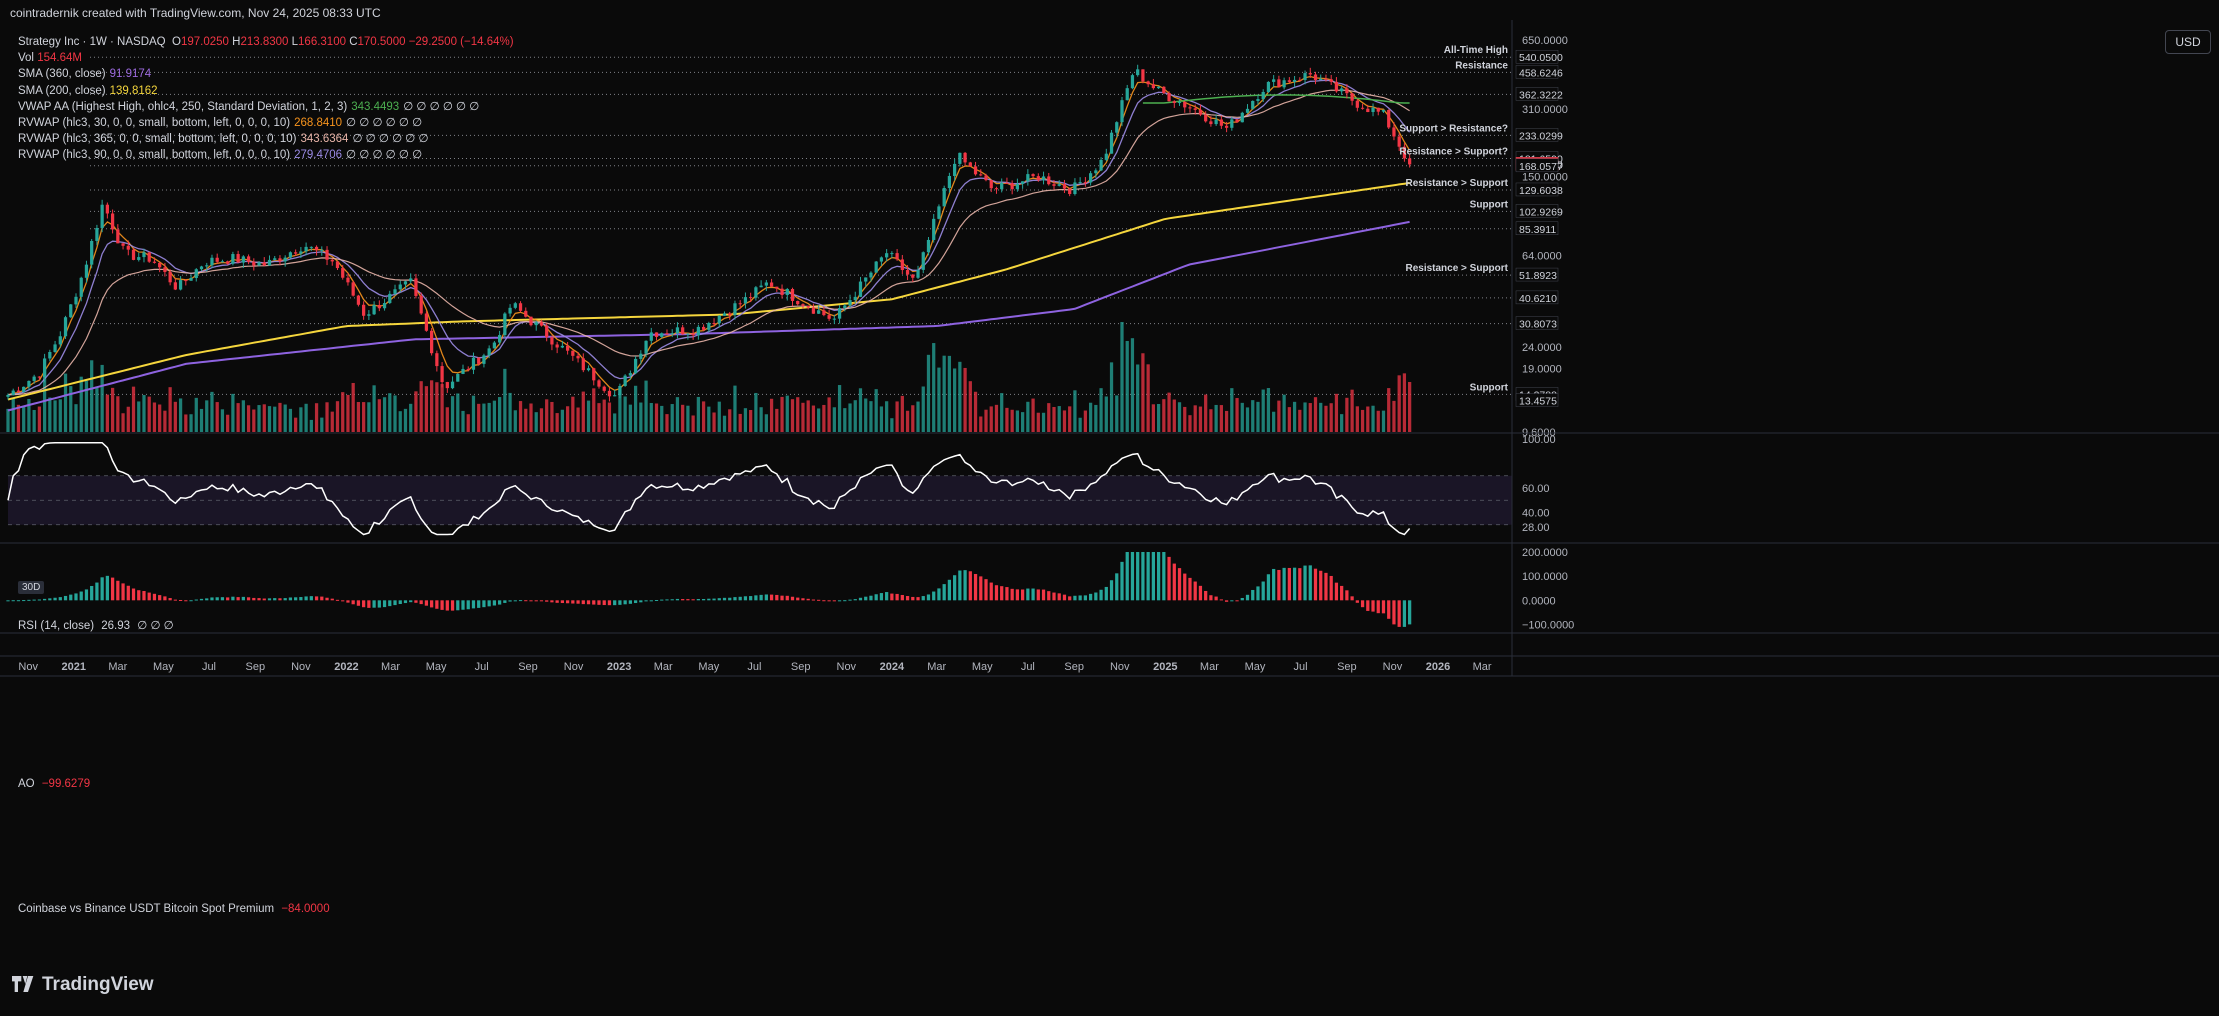  I want to click on price-tick: 24.0000, so click(1542, 348).